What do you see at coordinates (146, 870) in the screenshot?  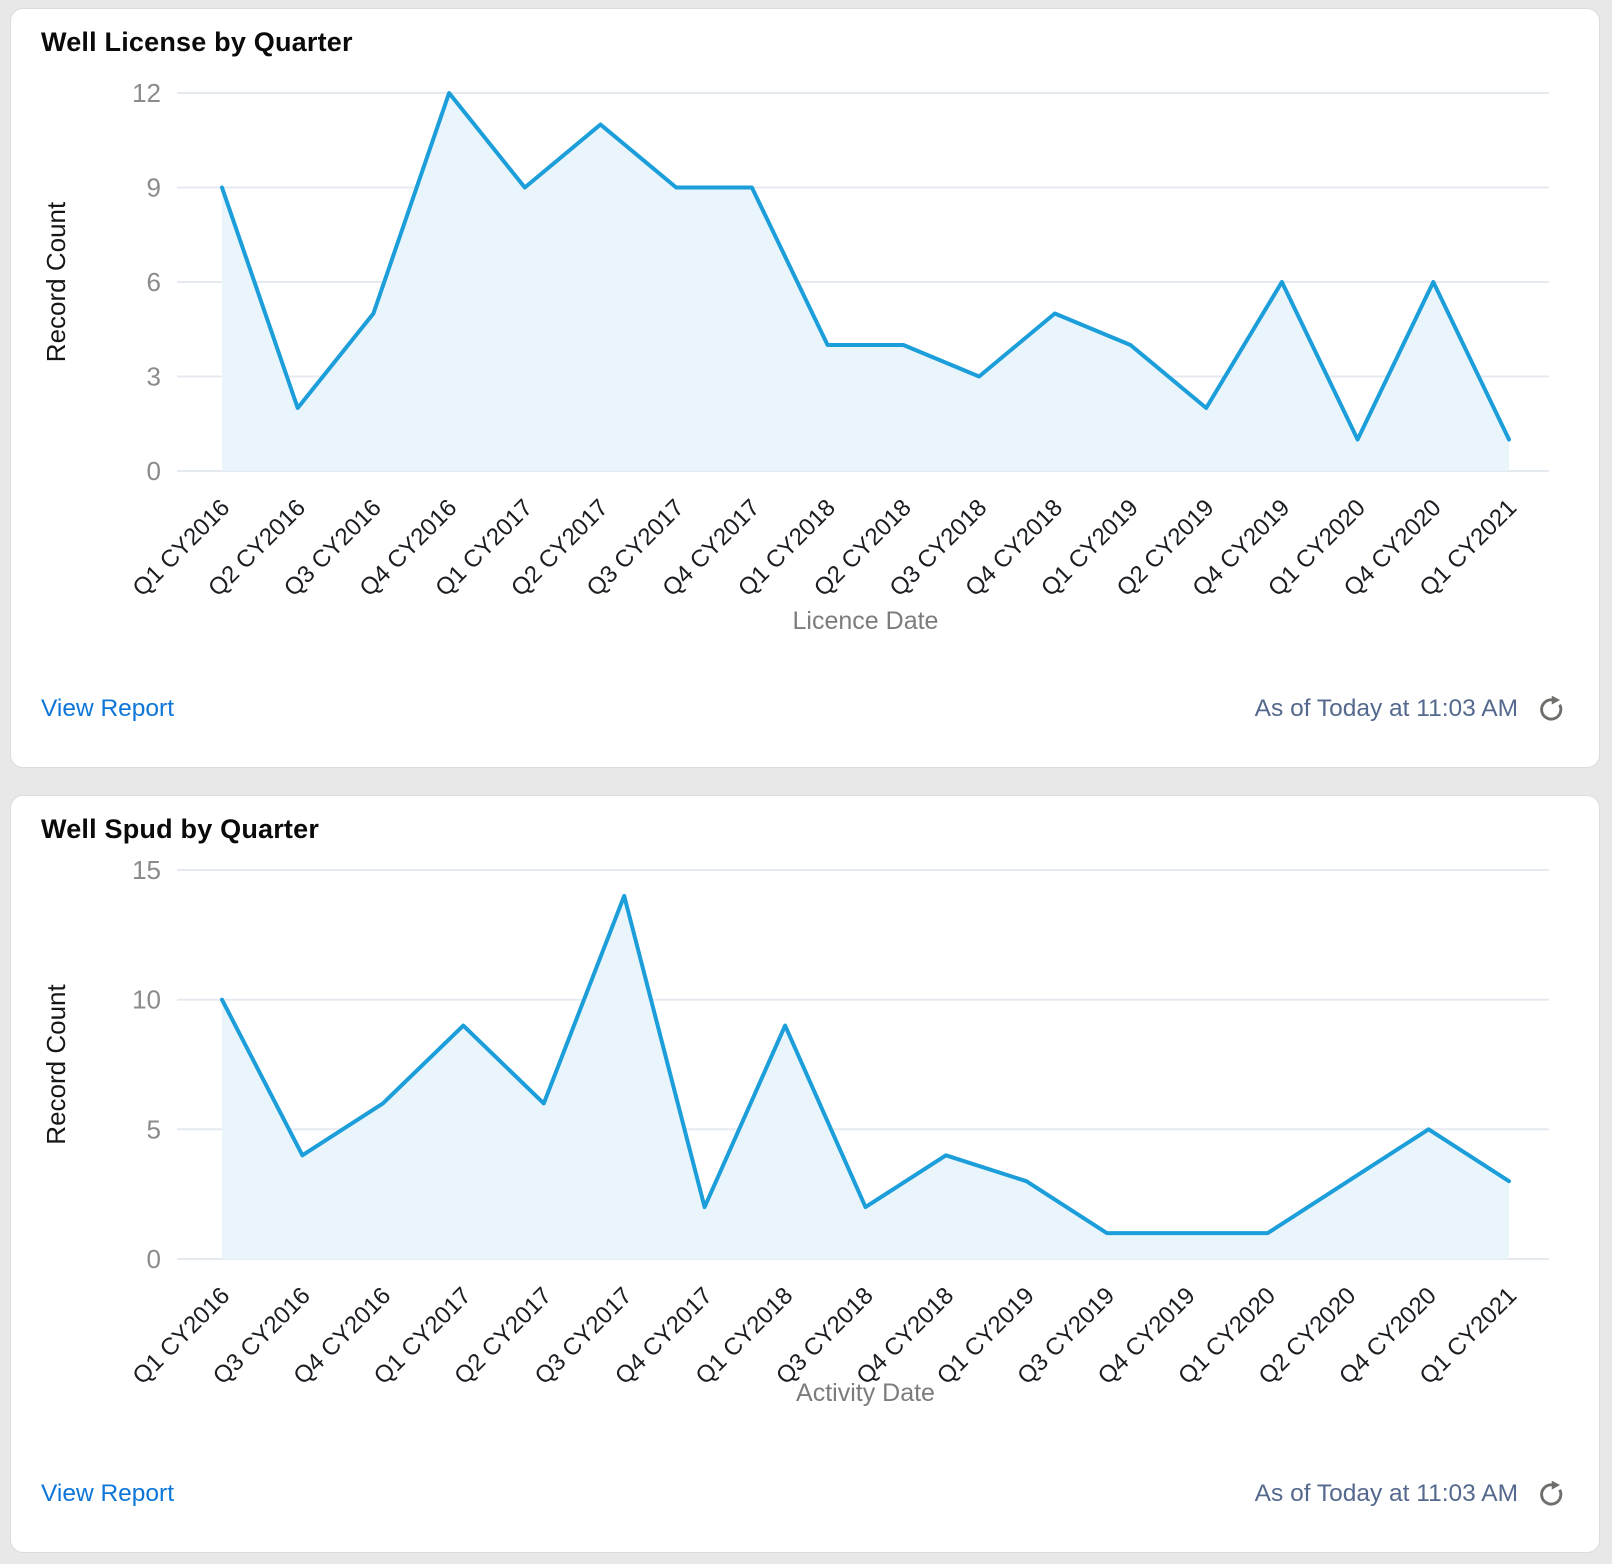 I see `y-tick-label: 15` at bounding box center [146, 870].